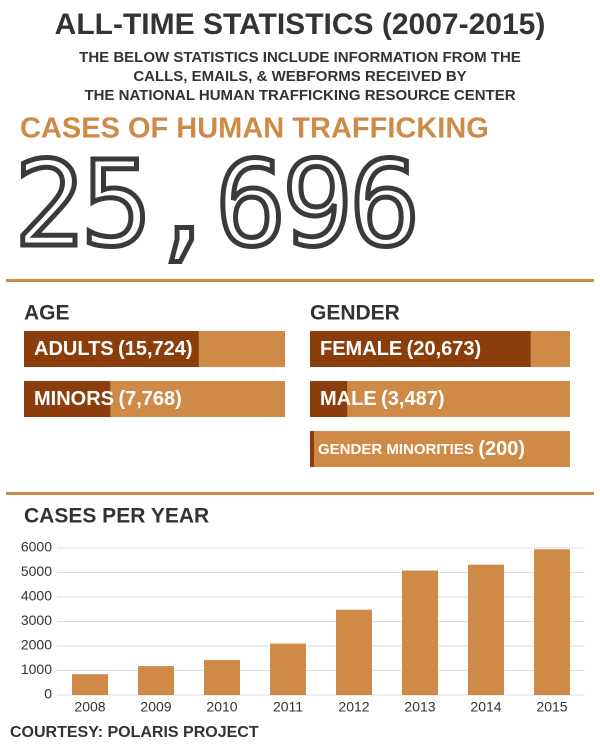  What do you see at coordinates (444, 349) in the screenshot?
I see `share-value: (20,673)` at bounding box center [444, 349].